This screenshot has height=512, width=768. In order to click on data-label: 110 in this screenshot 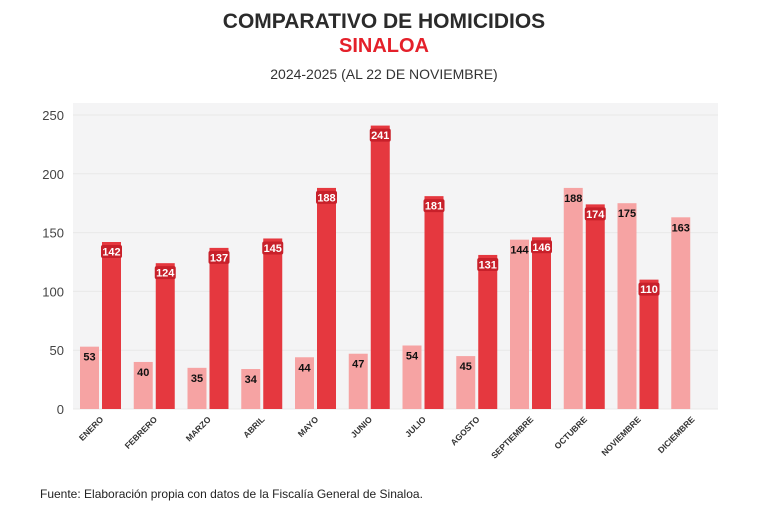, I will do `click(649, 290)`.